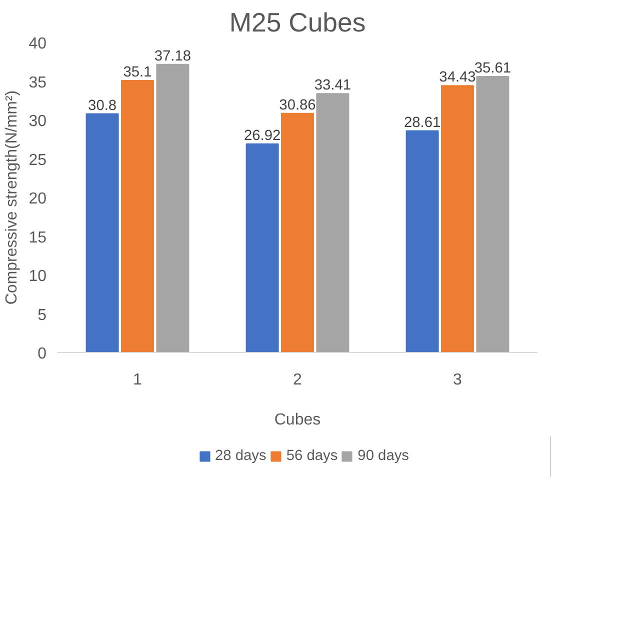 The width and height of the screenshot is (643, 627). Describe the element at coordinates (493, 68) in the screenshot. I see `data-label: 35.61` at that location.